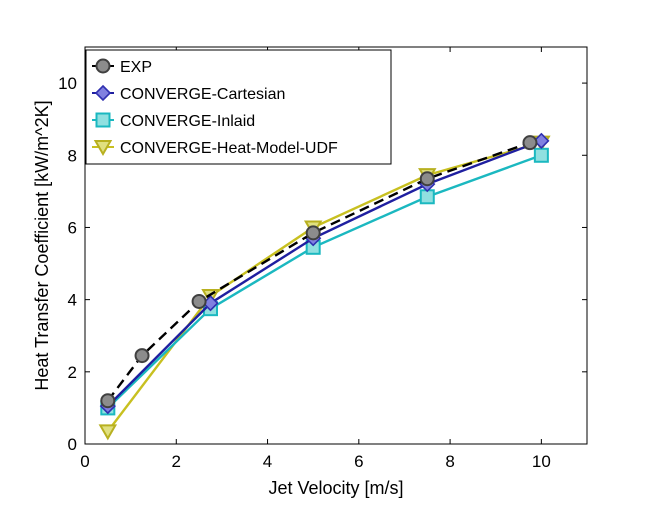 Image resolution: width=650 pixels, height=508 pixels. I want to click on legend-label-4: CONVERGE-Heat-Model-UDF, so click(229, 148).